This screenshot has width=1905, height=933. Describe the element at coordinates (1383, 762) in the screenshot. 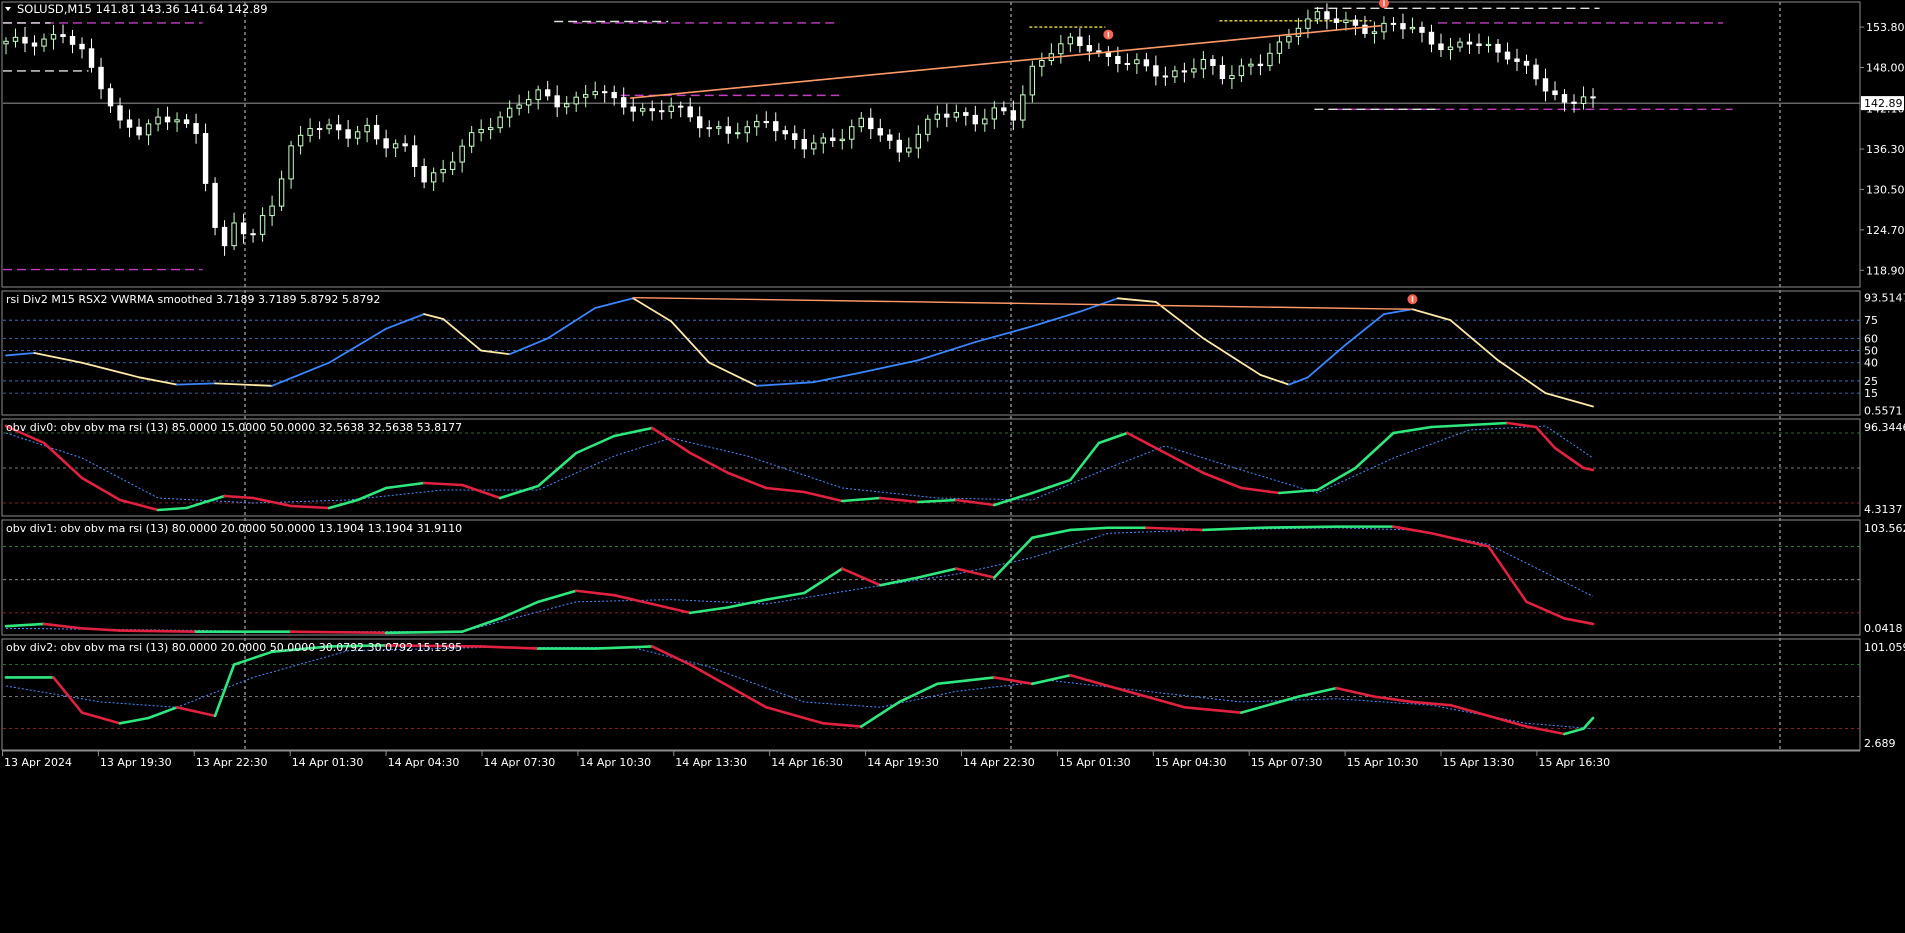

I see `time-axis-label: 15 Apr 10:30` at that location.